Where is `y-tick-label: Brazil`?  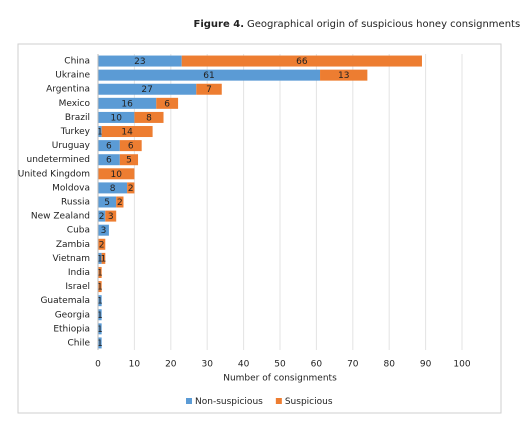
y-tick-label: Brazil is located at coordinates (77, 118).